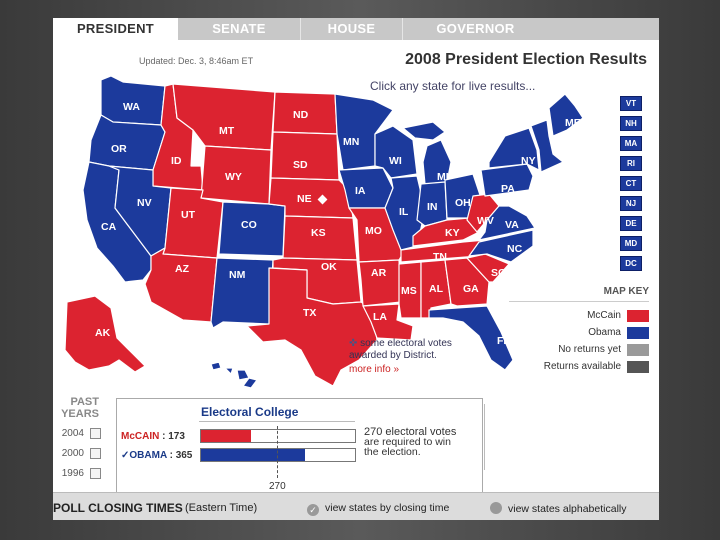 Image resolution: width=720 pixels, height=540 pixels. I want to click on obama-votes-label: ✓OBAMA : 365, so click(157, 455).